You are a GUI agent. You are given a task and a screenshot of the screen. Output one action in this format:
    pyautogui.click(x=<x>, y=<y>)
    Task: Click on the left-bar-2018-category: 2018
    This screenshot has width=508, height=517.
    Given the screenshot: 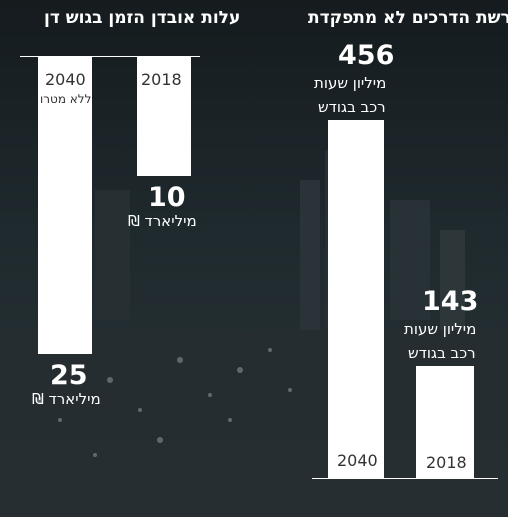 What is the action you would take?
    pyautogui.click(x=161, y=79)
    